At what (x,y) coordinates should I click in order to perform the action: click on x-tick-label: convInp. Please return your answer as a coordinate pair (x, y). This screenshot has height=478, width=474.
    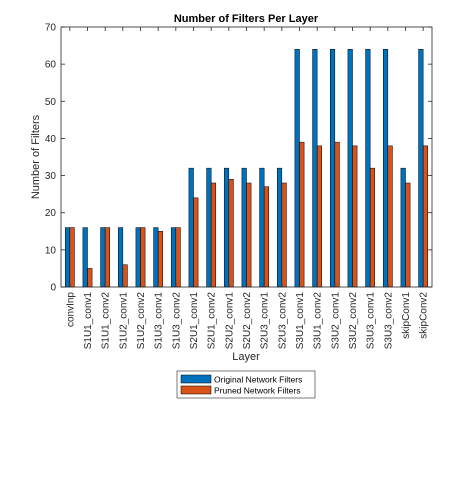
    Looking at the image, I should click on (70, 309).